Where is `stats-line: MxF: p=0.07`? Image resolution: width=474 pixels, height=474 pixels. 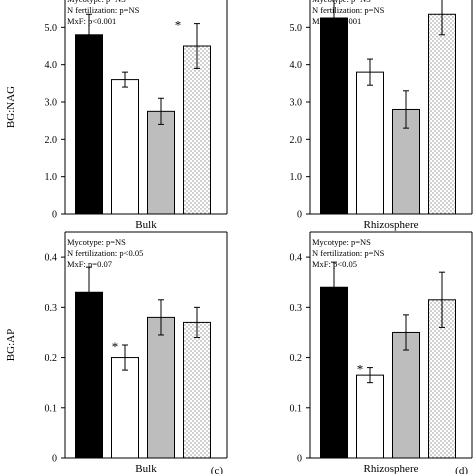 stats-line: MxF: p=0.07 is located at coordinates (89, 264).